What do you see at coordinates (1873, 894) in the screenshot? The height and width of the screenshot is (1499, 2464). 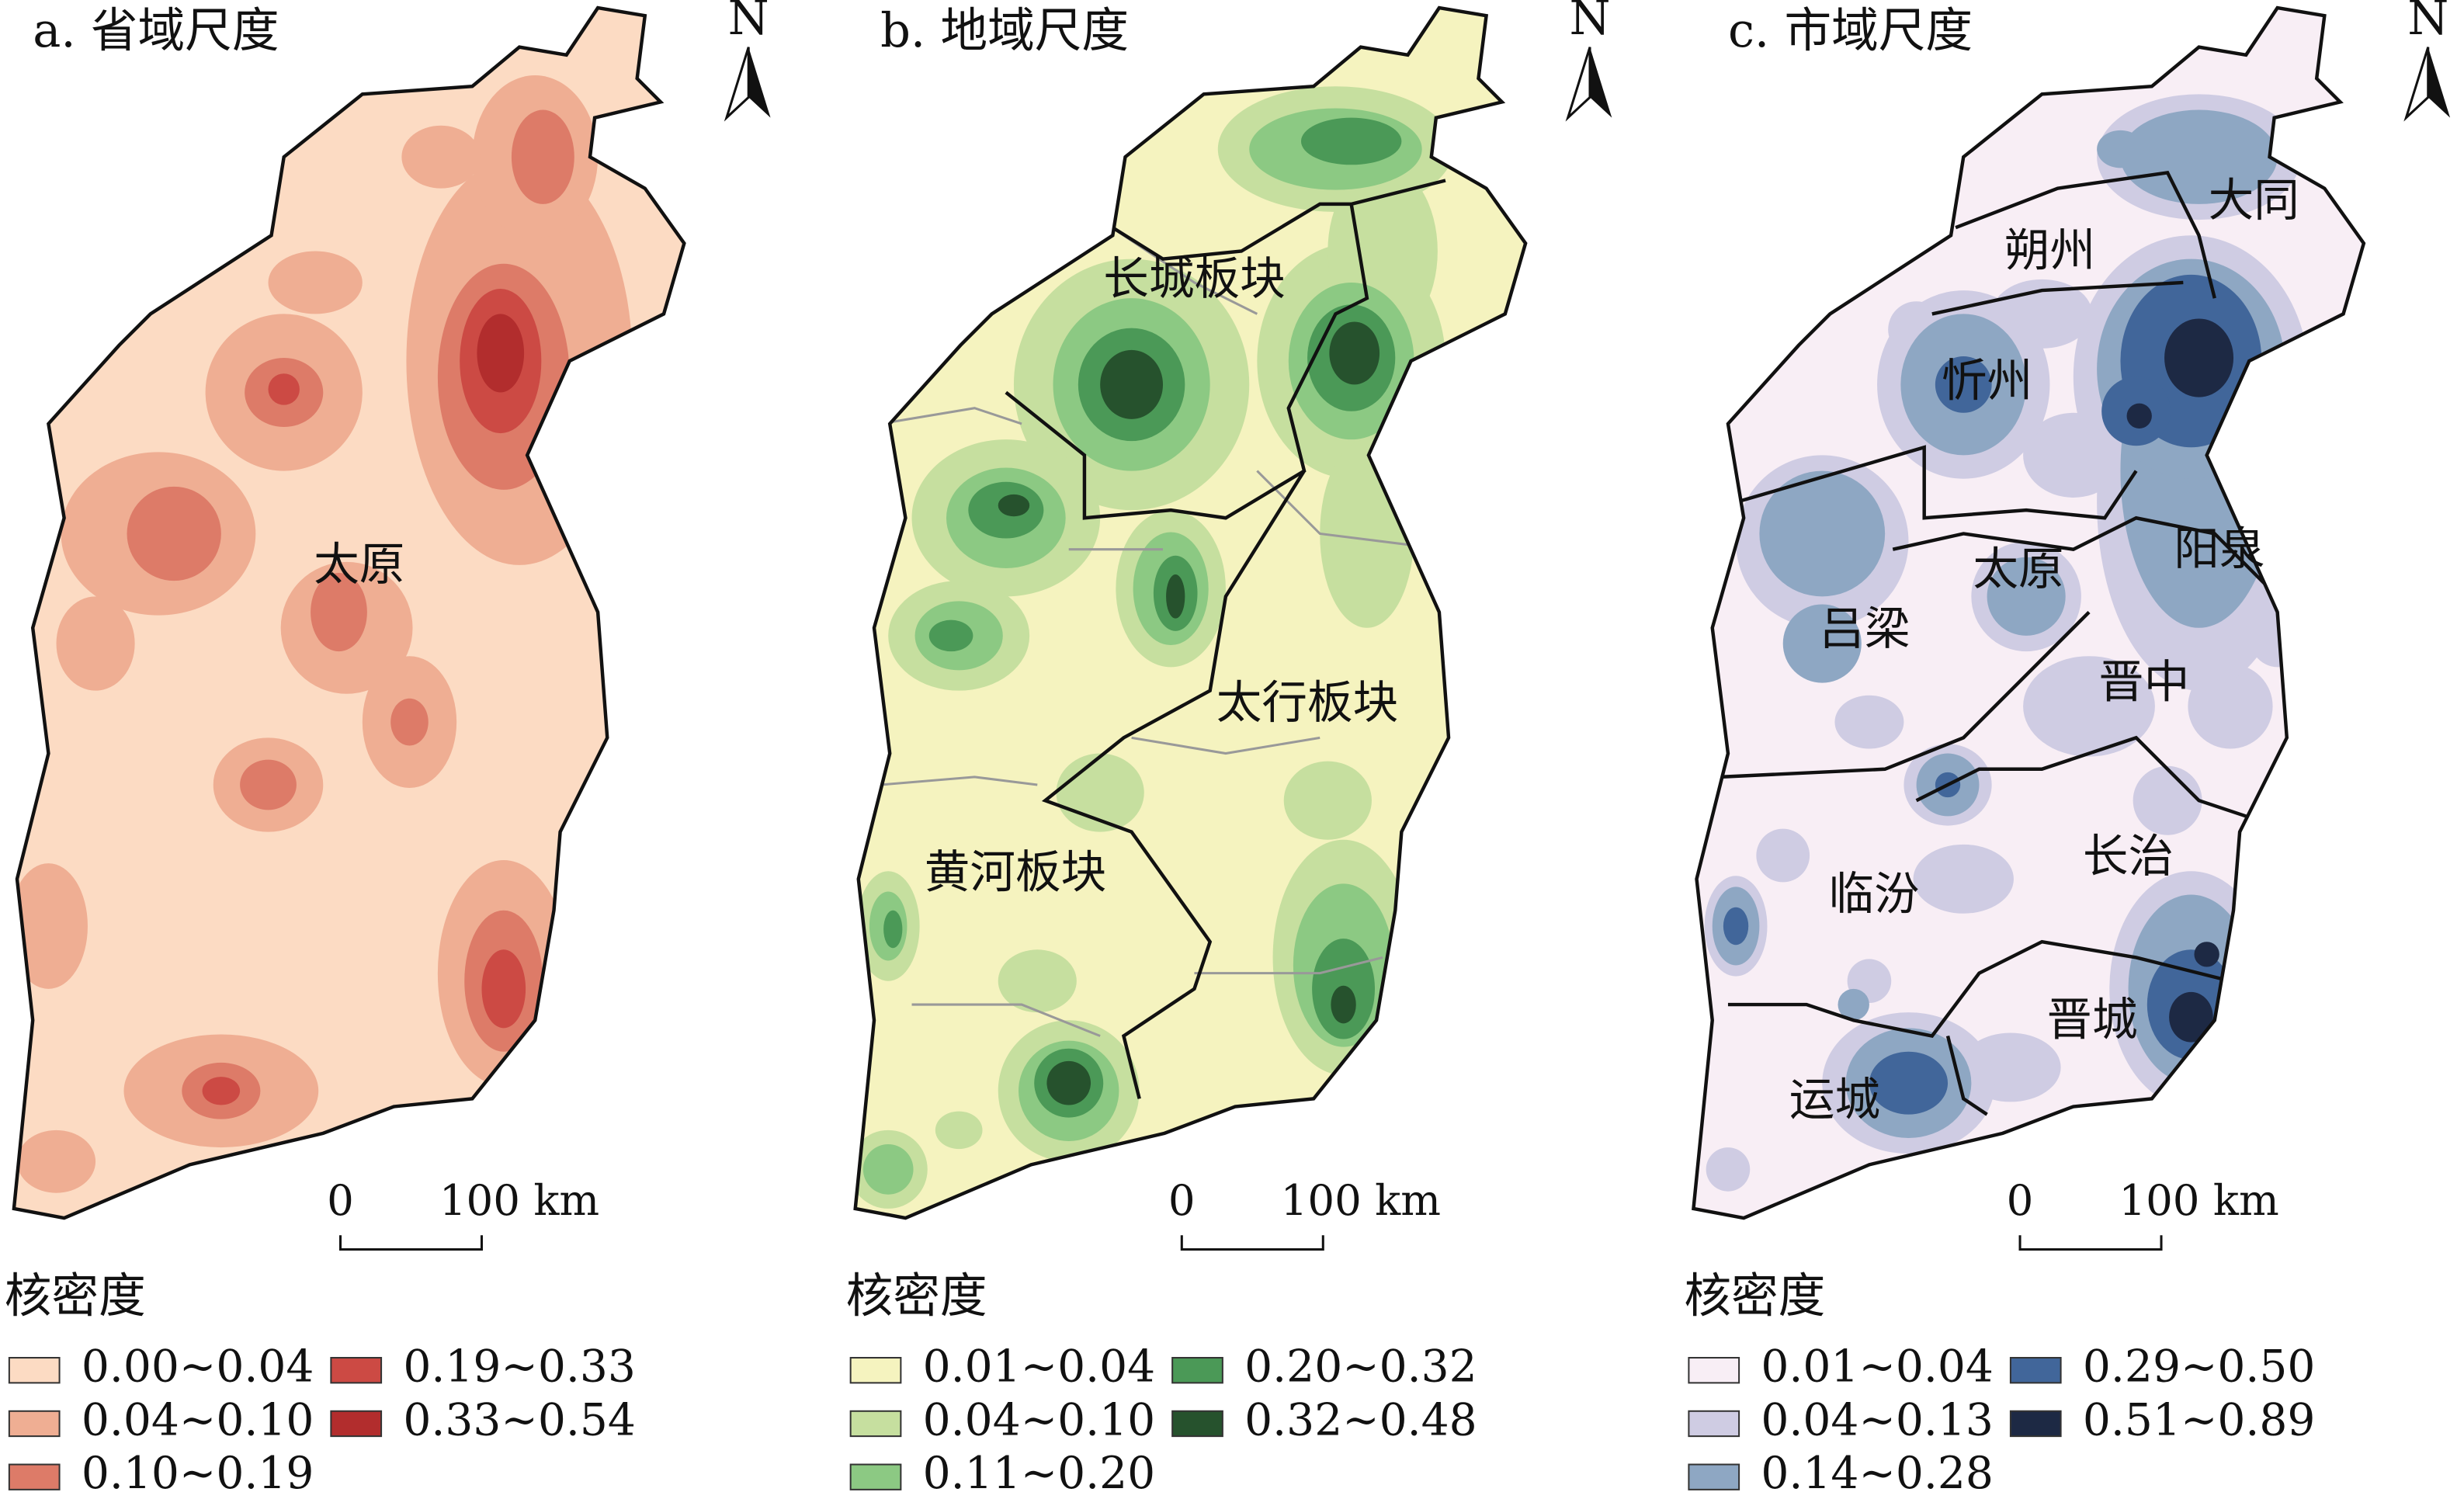 I see `place-label: 临汾` at bounding box center [1873, 894].